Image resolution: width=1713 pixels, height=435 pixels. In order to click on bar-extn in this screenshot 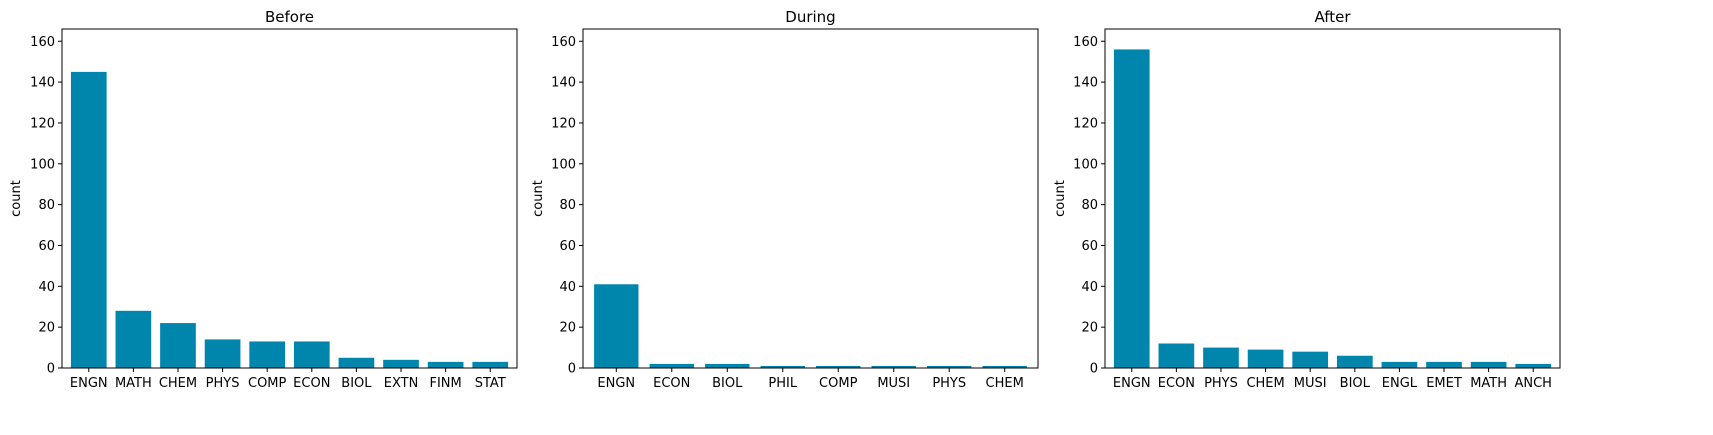, I will do `click(401, 363)`.